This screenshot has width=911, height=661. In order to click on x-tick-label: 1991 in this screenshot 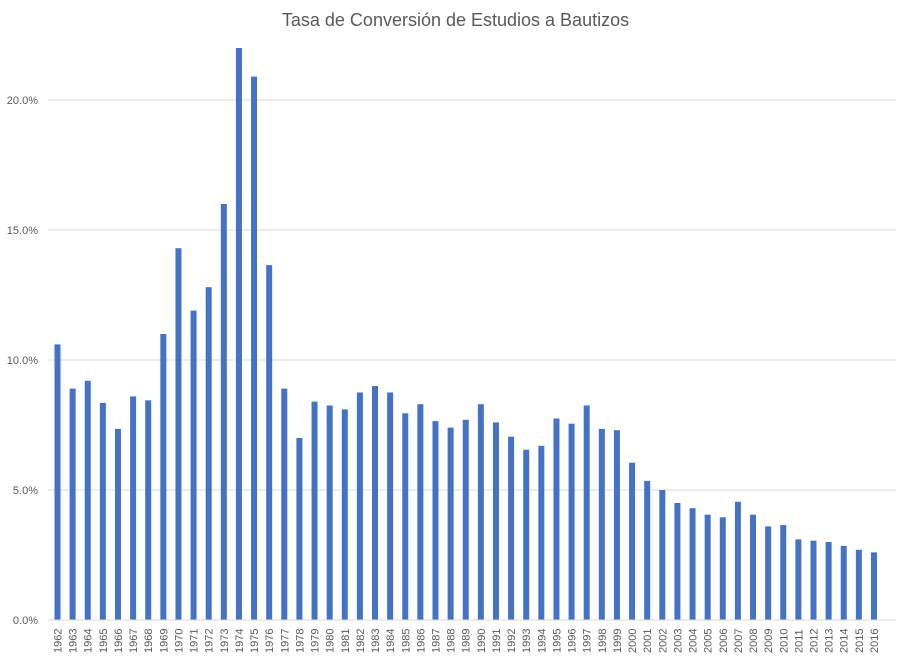, I will do `click(497, 641)`.